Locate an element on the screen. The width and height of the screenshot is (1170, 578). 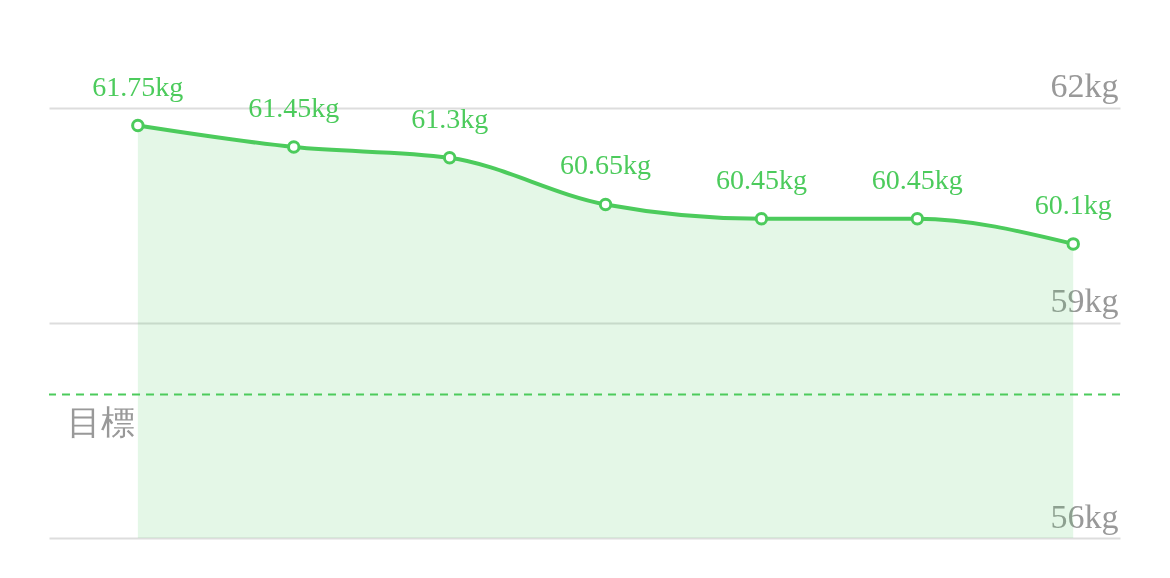
data-label: 60.1kg is located at coordinates (1073, 204).